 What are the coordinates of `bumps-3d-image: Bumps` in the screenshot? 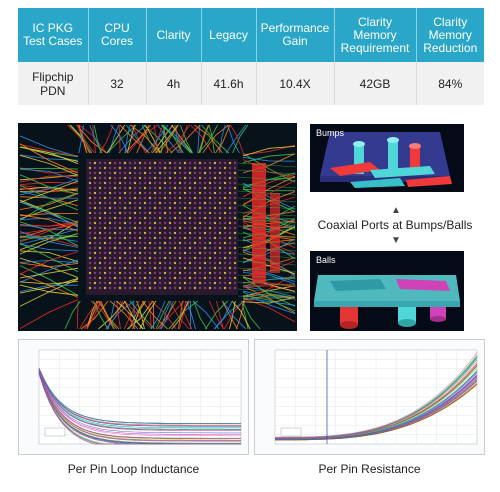 It's located at (387, 158).